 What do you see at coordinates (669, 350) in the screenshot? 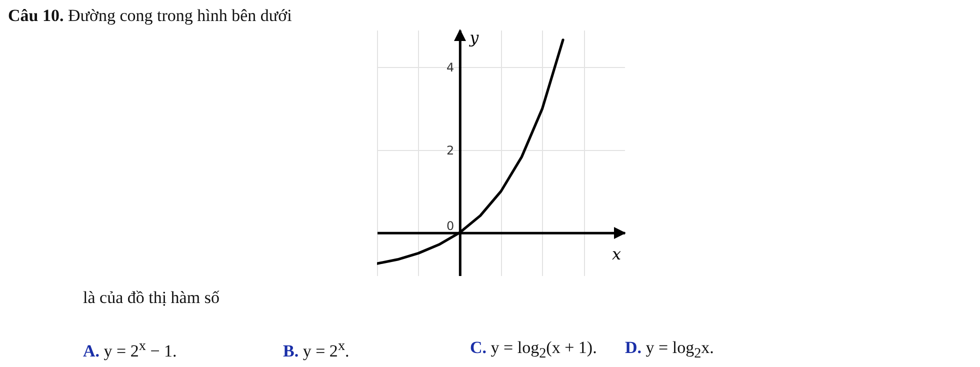
I see `text: D. y = log$_{2}$x.` at bounding box center [669, 350].